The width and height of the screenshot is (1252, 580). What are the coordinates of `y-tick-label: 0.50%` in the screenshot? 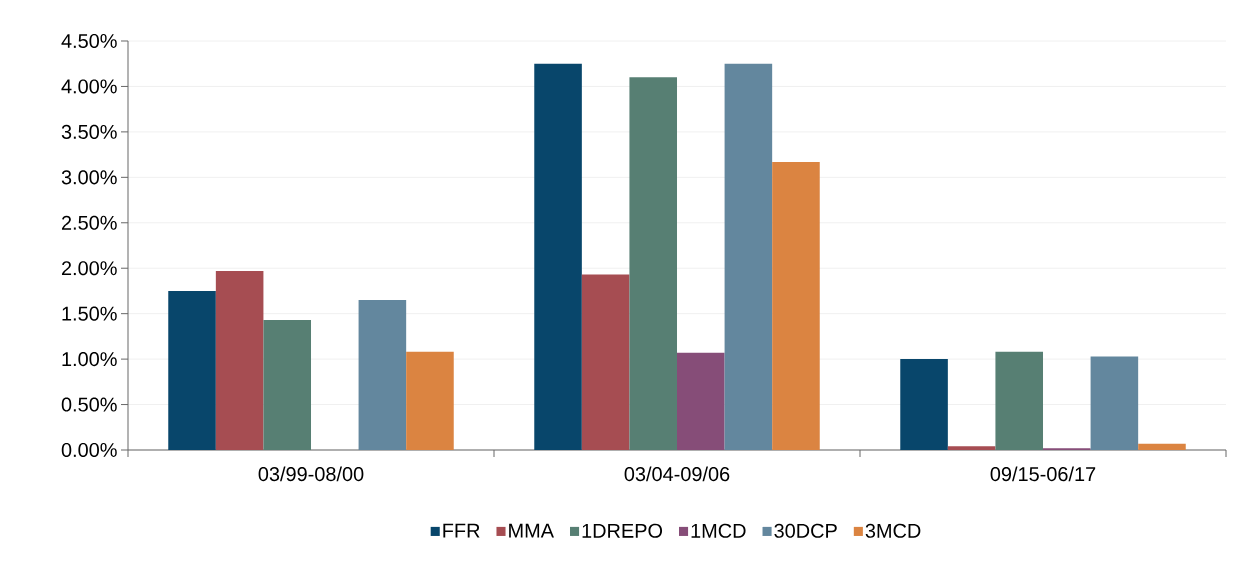 It's located at (89, 404).